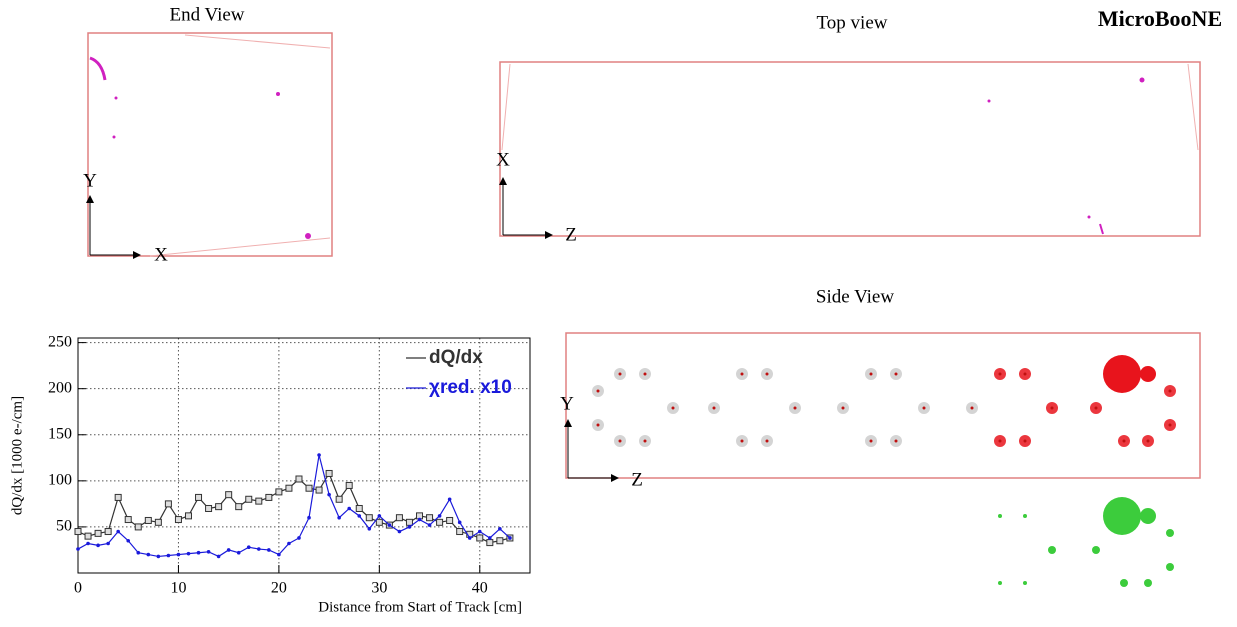 The height and width of the screenshot is (627, 1237). Describe the element at coordinates (294, 506) in the screenshot. I see `series-line` at that location.